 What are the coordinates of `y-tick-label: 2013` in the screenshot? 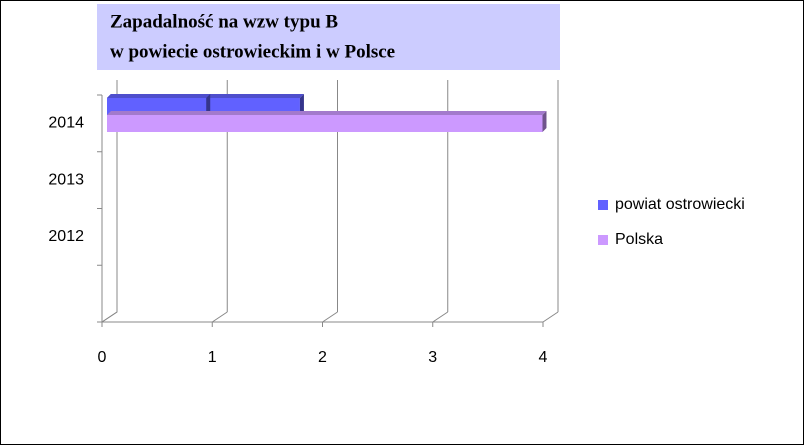 It's located at (66, 179).